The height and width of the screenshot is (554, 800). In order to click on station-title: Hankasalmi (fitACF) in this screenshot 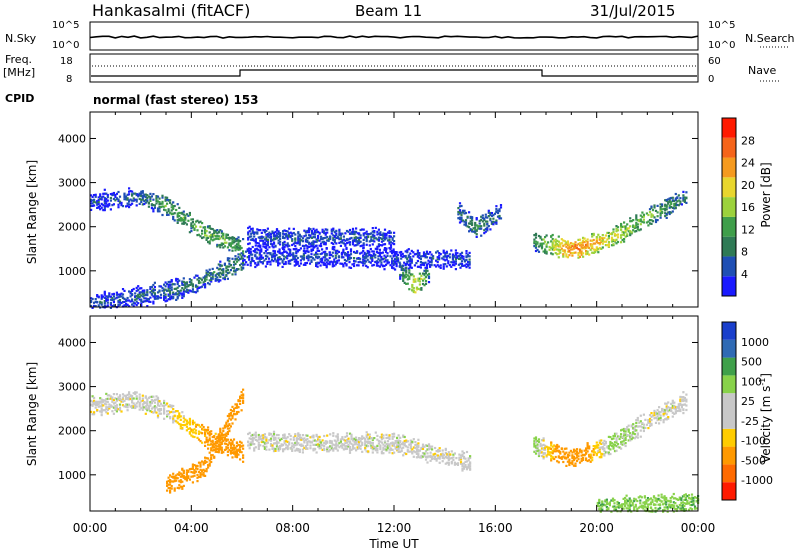, I will do `click(171, 10)`.